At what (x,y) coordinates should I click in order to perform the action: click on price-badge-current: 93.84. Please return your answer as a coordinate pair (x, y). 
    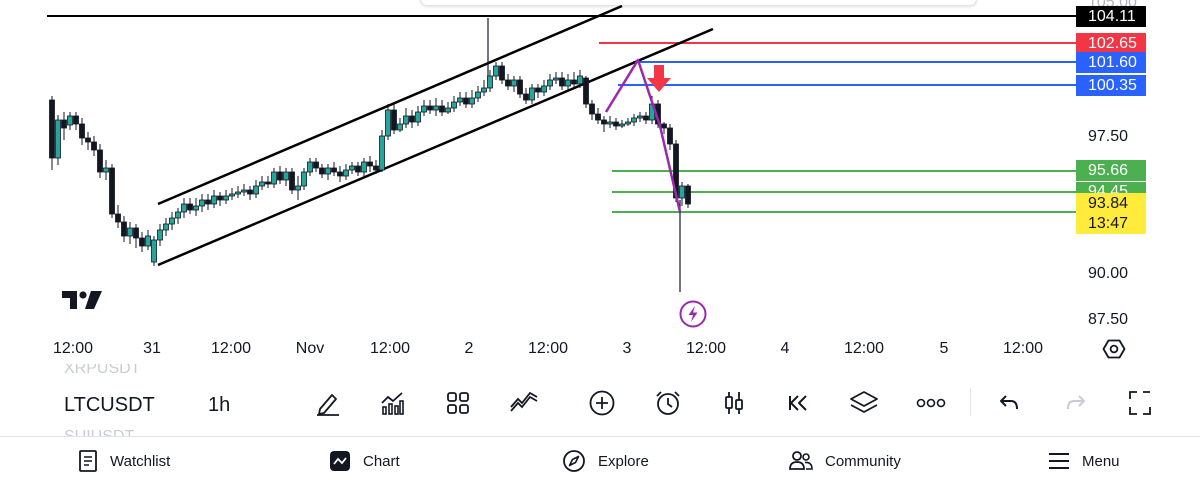
    Looking at the image, I should click on (1111, 203).